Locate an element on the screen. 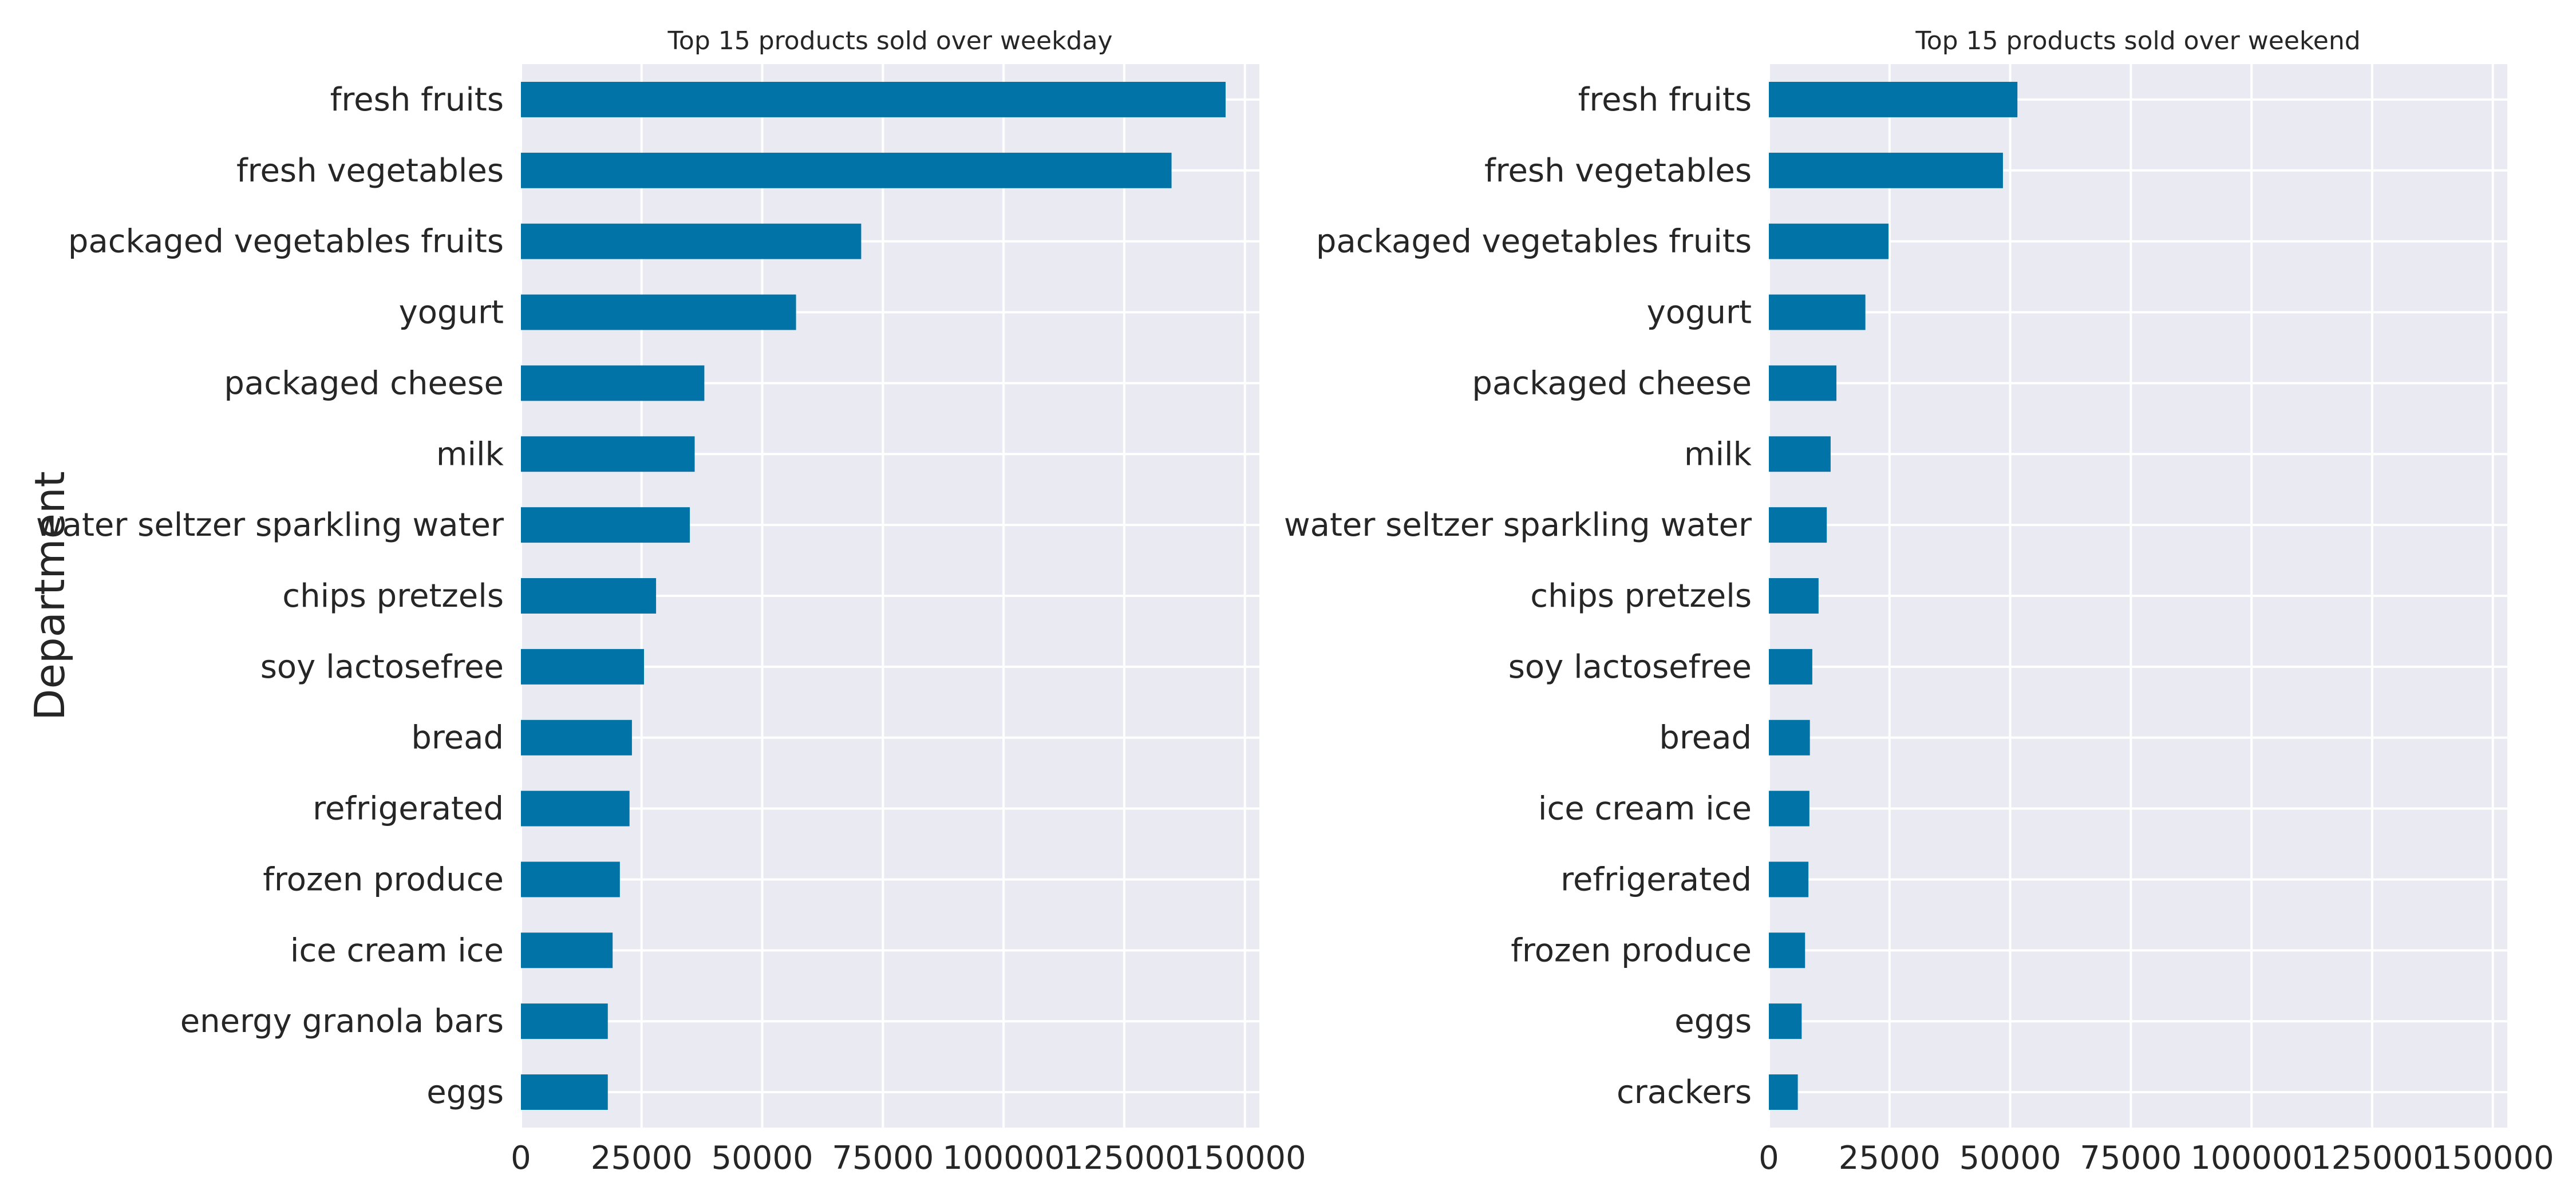 This screenshot has width=2576, height=1202. weekday-x-tick-label: 100000 is located at coordinates (1003, 1158).